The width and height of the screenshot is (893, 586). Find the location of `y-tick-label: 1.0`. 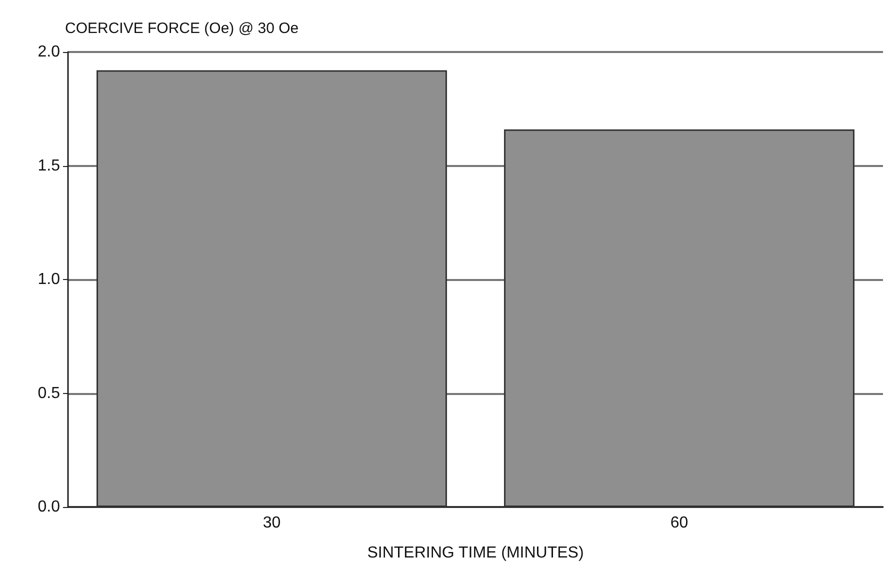

y-tick-label: 1.0 is located at coordinates (49, 279).